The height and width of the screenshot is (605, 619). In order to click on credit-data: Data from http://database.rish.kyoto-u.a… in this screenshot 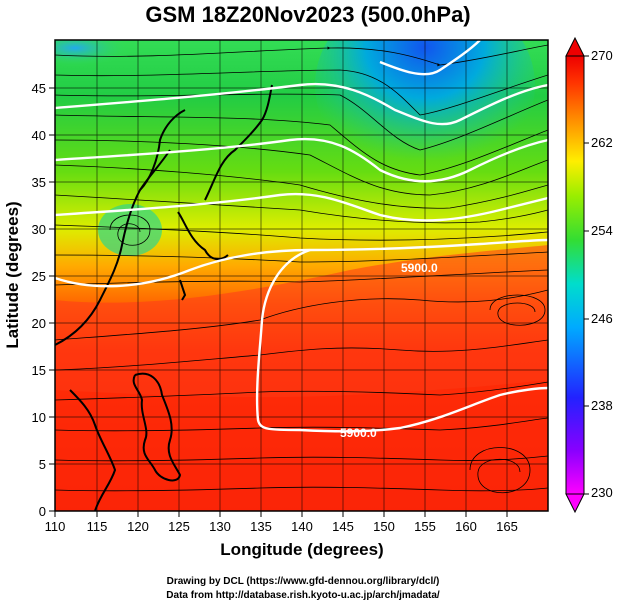, I will do `click(303, 595)`.